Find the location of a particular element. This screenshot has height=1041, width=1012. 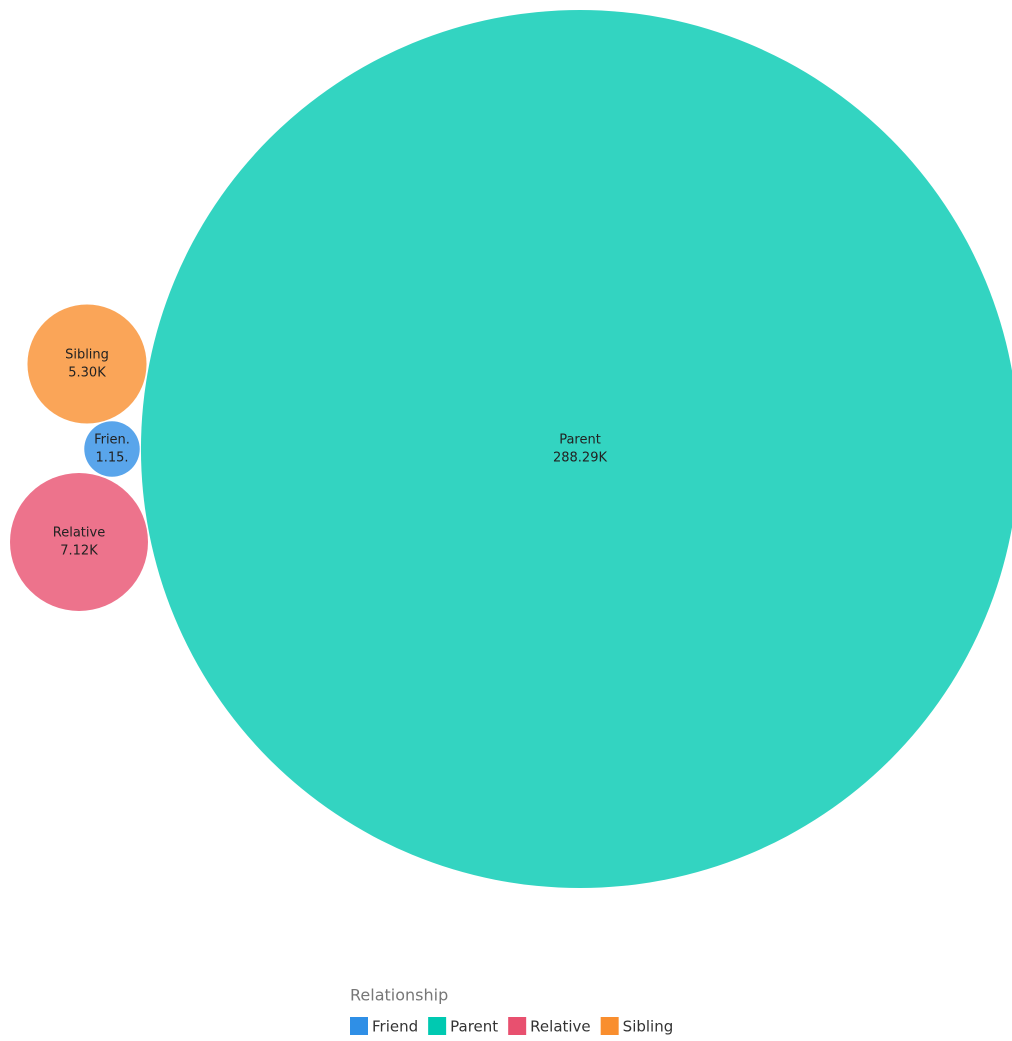

legend-label: Relative is located at coordinates (560, 1027).